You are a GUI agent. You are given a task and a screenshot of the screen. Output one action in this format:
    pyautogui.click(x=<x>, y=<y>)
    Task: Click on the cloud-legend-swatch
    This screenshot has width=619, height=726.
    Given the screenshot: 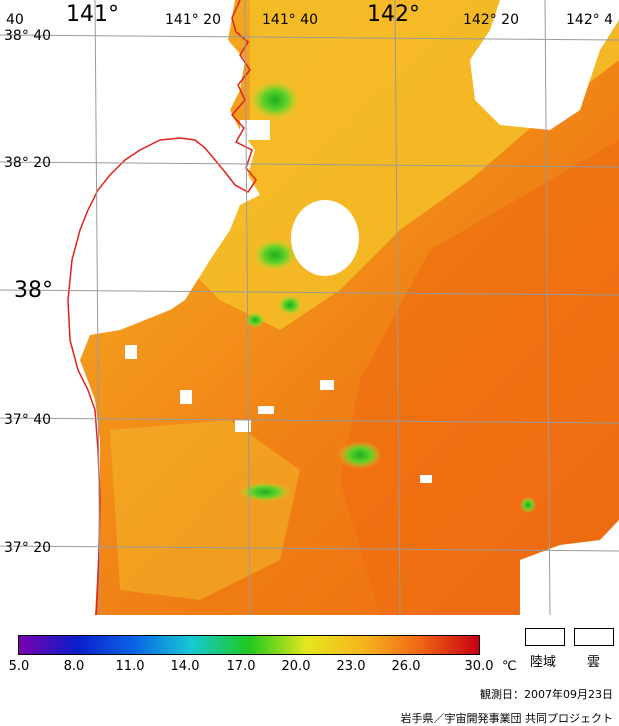 What is the action you would take?
    pyautogui.click(x=594, y=637)
    